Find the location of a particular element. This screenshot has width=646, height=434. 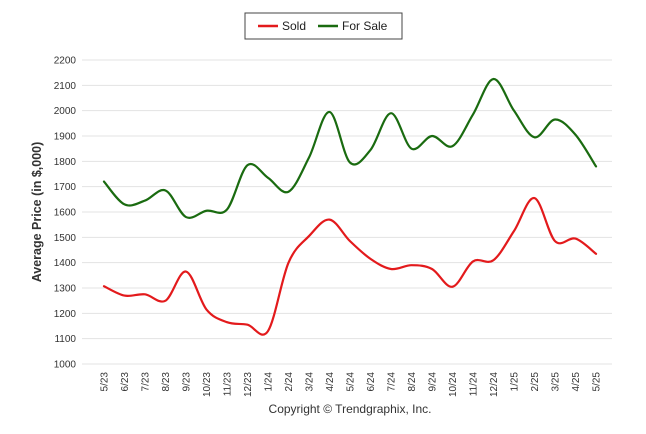

y-tick-label: 1600 is located at coordinates (65, 213).